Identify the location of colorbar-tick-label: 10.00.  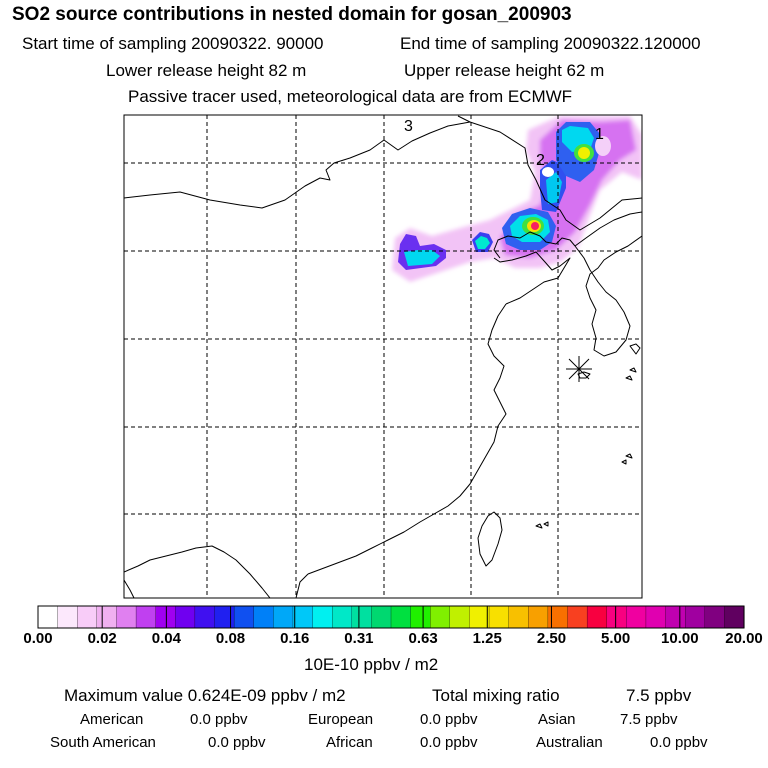
(680, 638).